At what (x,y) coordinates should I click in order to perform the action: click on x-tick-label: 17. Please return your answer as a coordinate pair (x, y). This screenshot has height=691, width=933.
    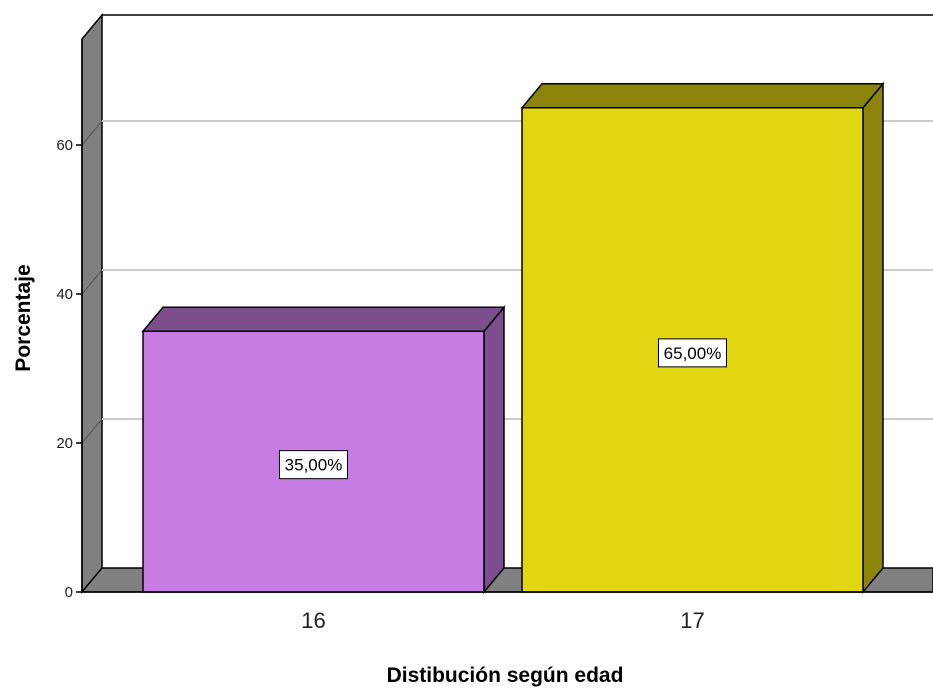
    Looking at the image, I should click on (692, 620).